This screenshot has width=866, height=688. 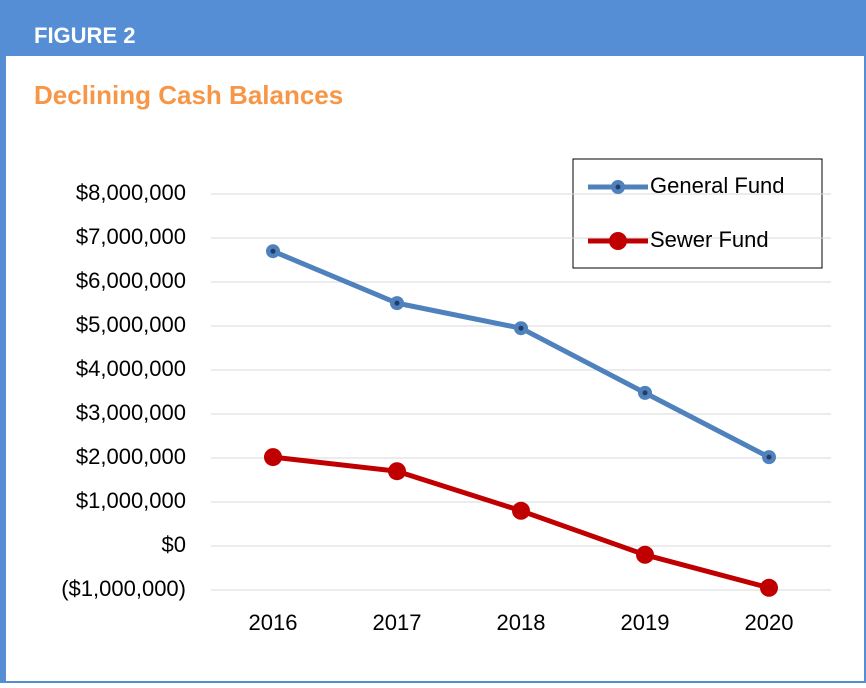 What do you see at coordinates (273, 622) in the screenshot?
I see `x-tick-label: 2016` at bounding box center [273, 622].